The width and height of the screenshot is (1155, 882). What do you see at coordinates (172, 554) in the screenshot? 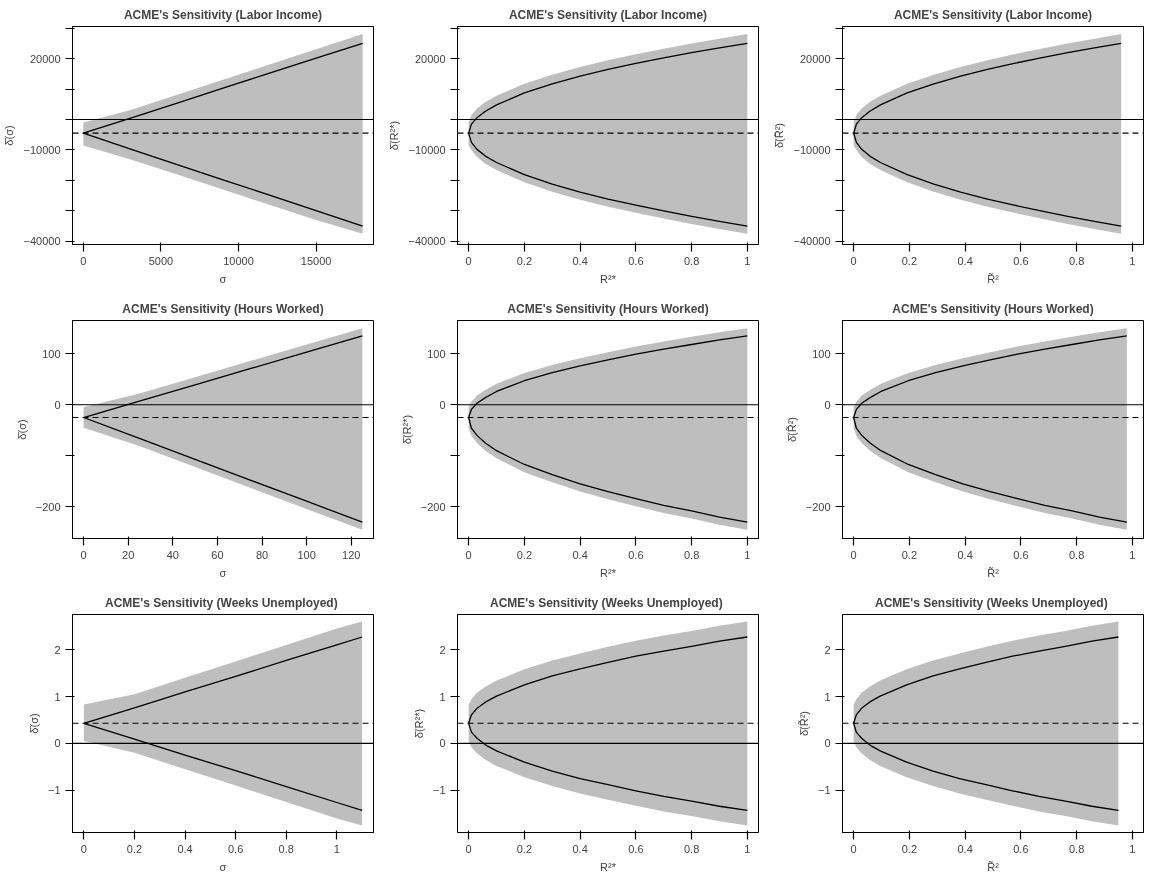
I see `x-tick-label: 40` at bounding box center [172, 554].